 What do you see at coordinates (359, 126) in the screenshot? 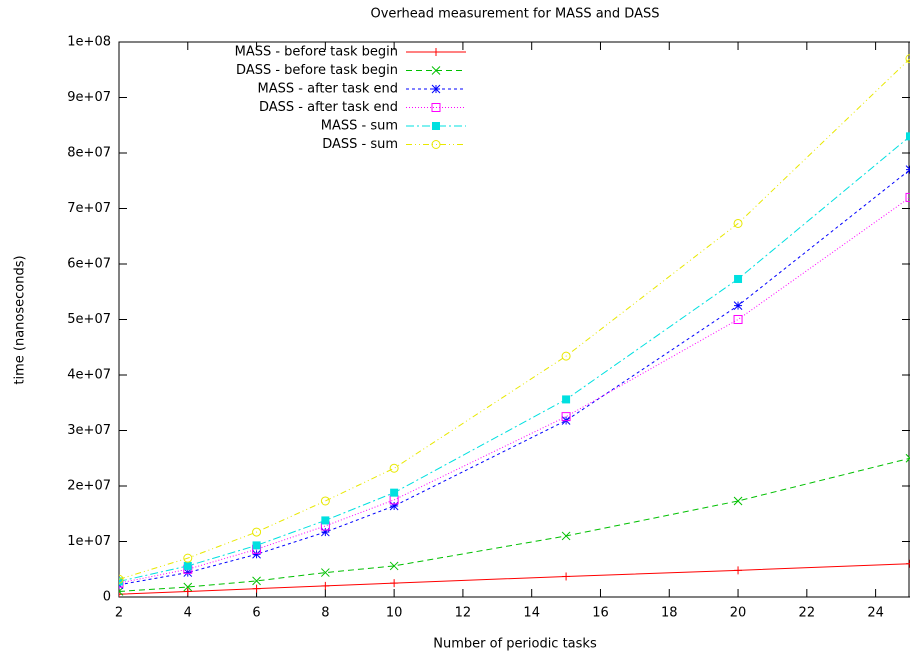
I see `legend-label: MASS - sum` at bounding box center [359, 126].